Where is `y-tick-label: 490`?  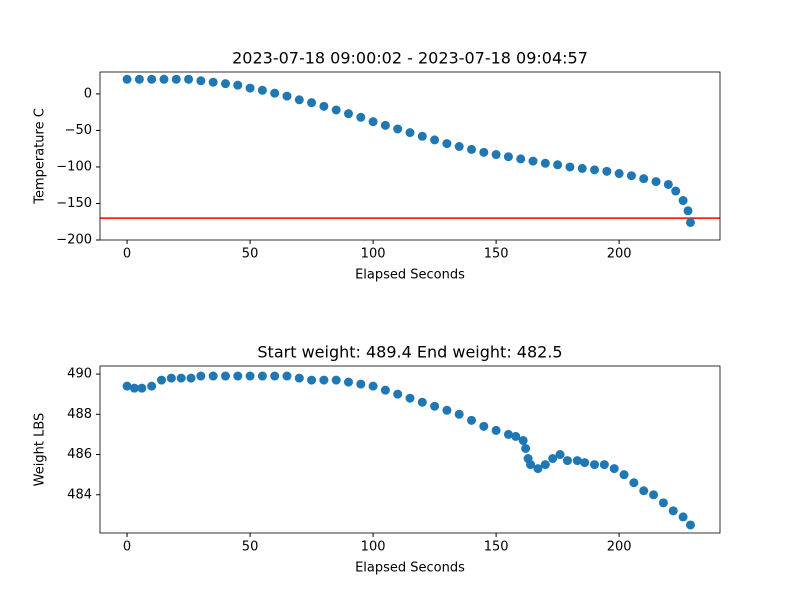
y-tick-label: 490 is located at coordinates (79, 374).